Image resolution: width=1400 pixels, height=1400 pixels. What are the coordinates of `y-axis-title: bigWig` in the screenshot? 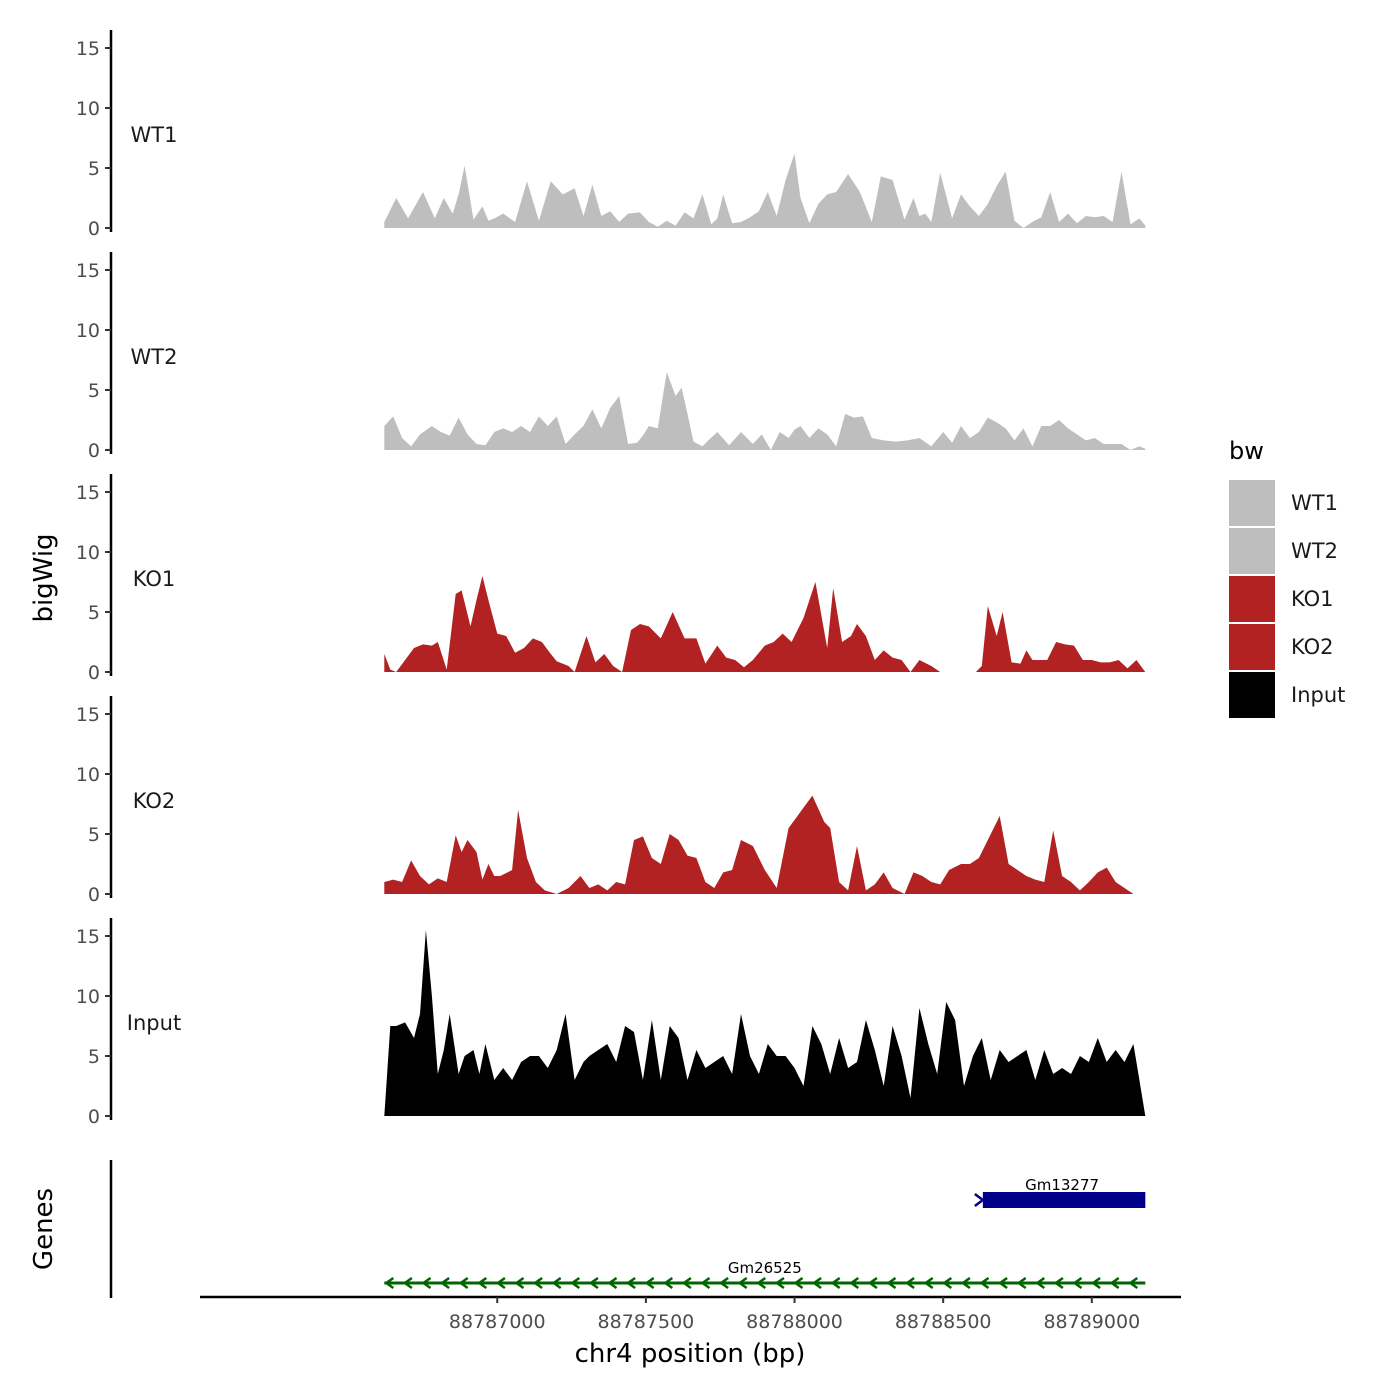 It's located at (44, 577).